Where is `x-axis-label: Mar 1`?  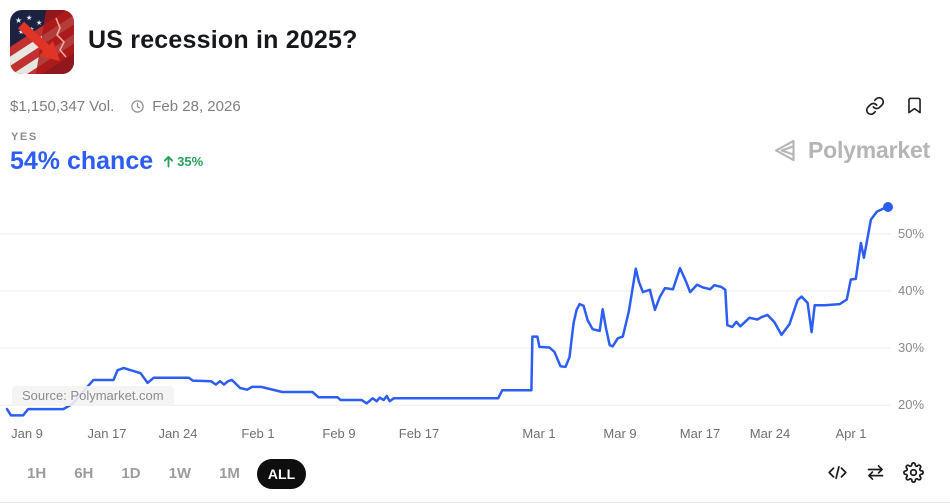 x-axis-label: Mar 1 is located at coordinates (539, 433).